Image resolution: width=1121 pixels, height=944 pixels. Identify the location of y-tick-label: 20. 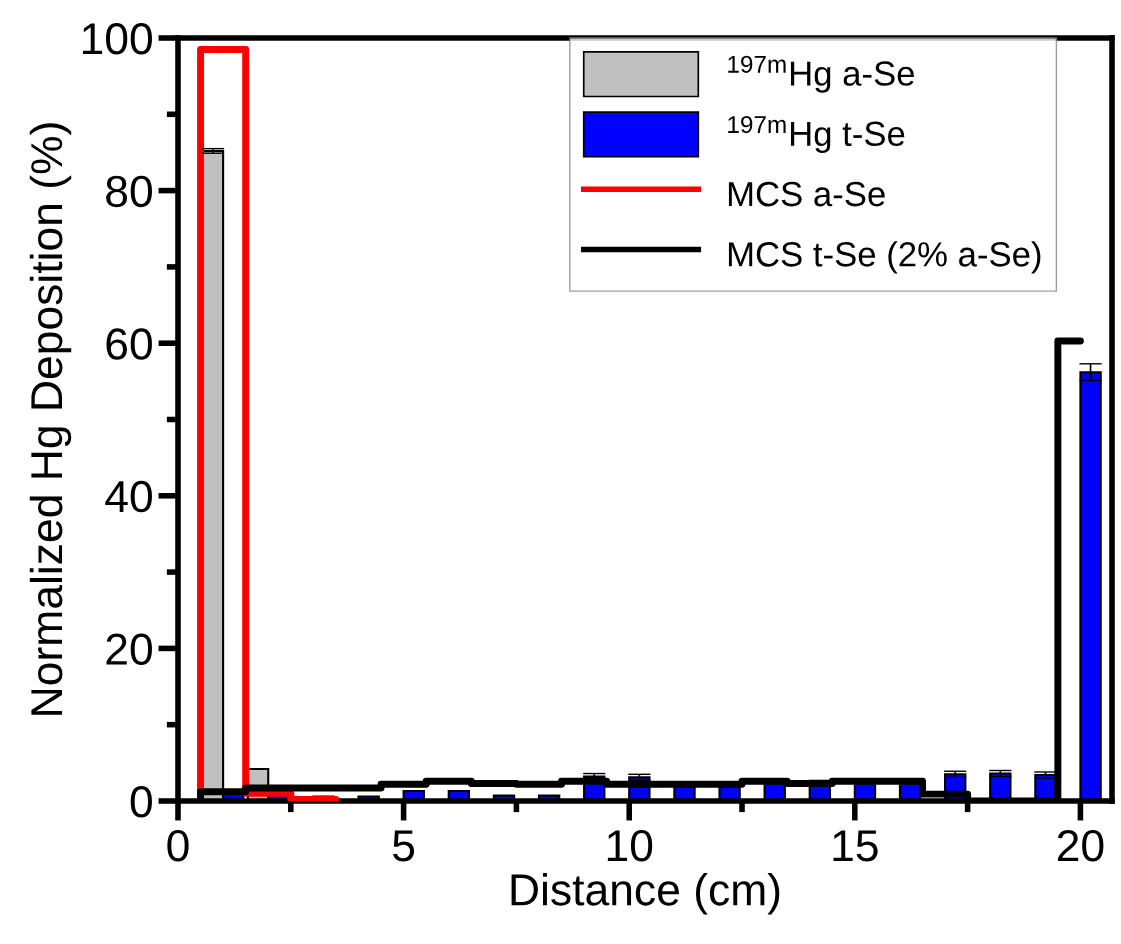
(129, 649).